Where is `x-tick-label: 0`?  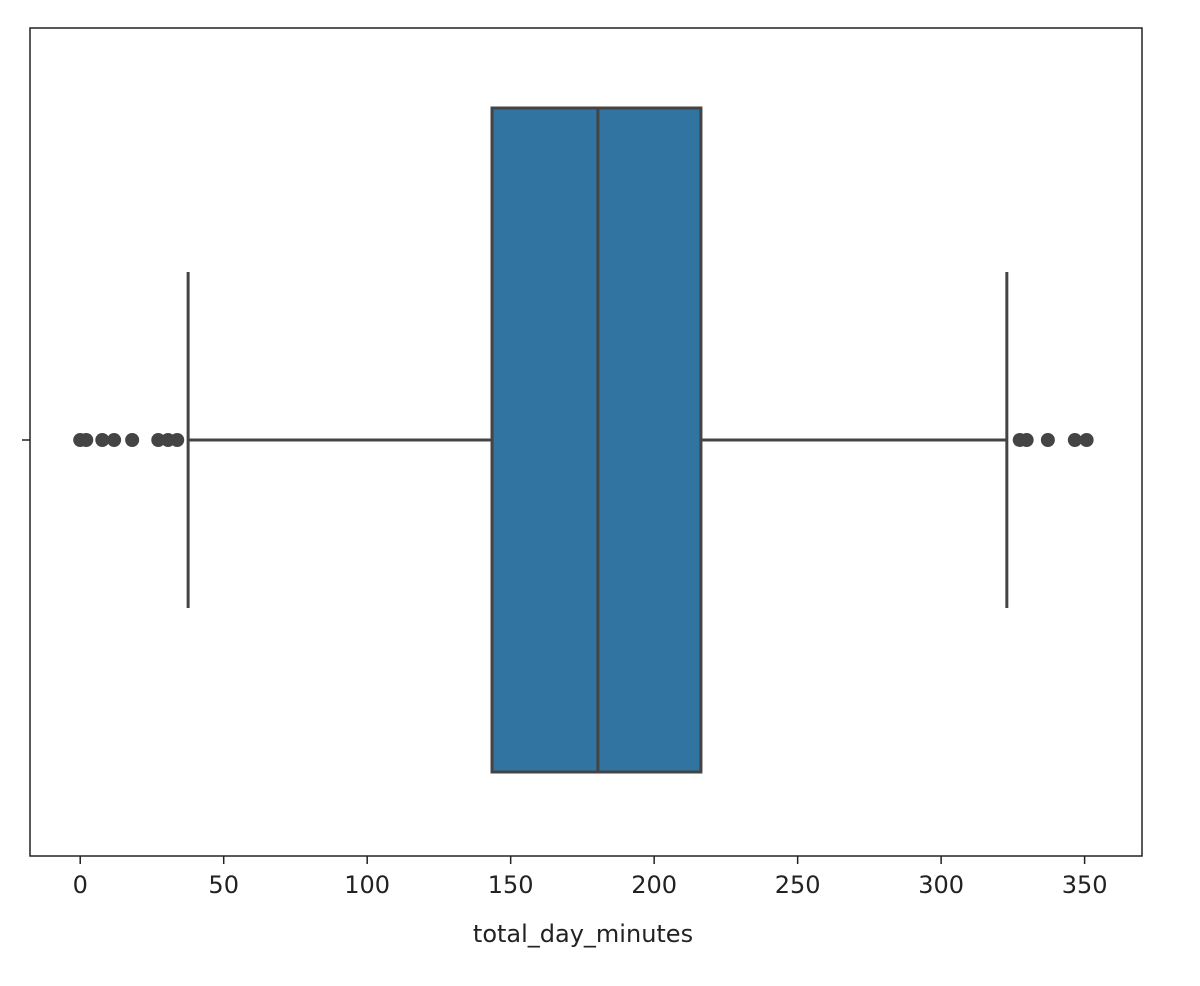 x-tick-label: 0 is located at coordinates (80, 885).